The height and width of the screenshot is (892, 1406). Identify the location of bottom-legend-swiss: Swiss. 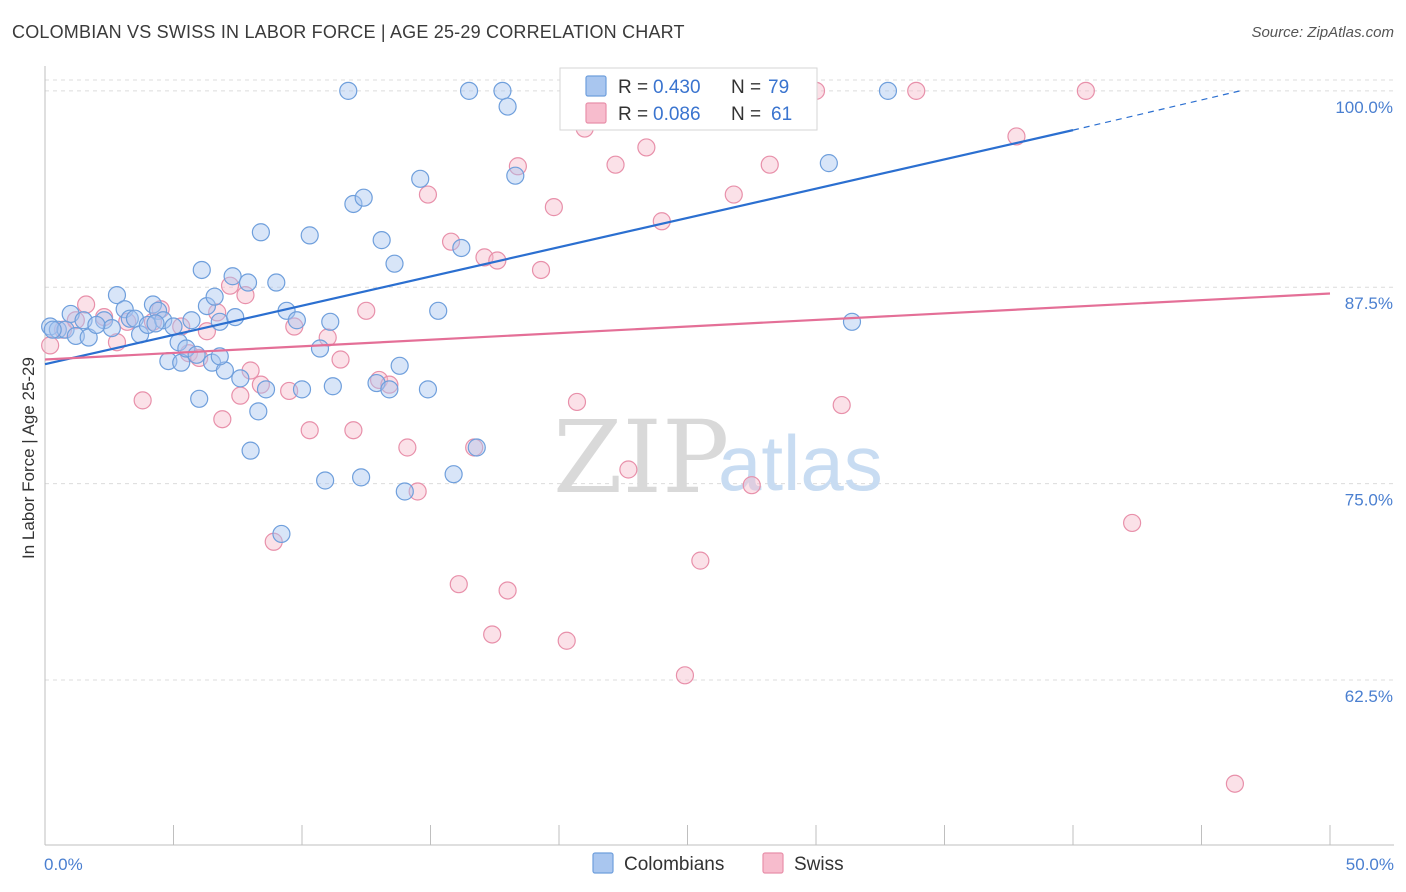
(819, 864).